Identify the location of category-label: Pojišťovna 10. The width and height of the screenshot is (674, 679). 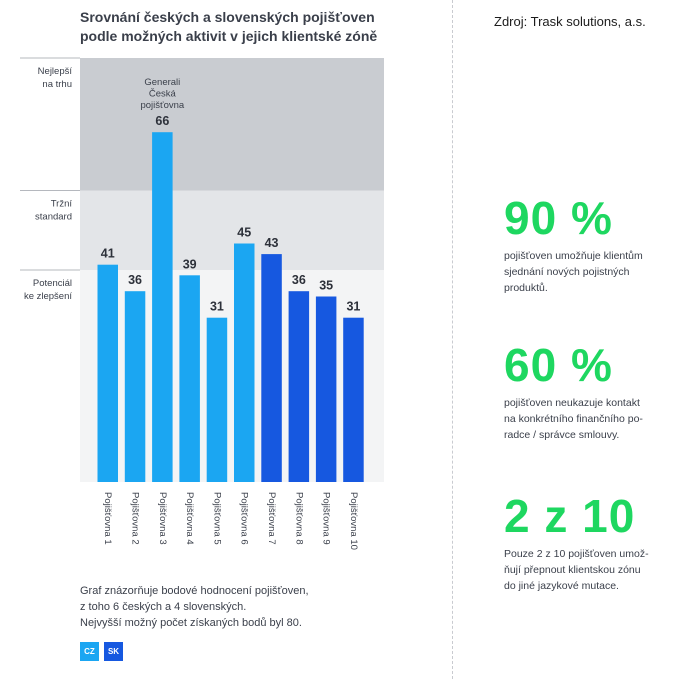
(353, 521).